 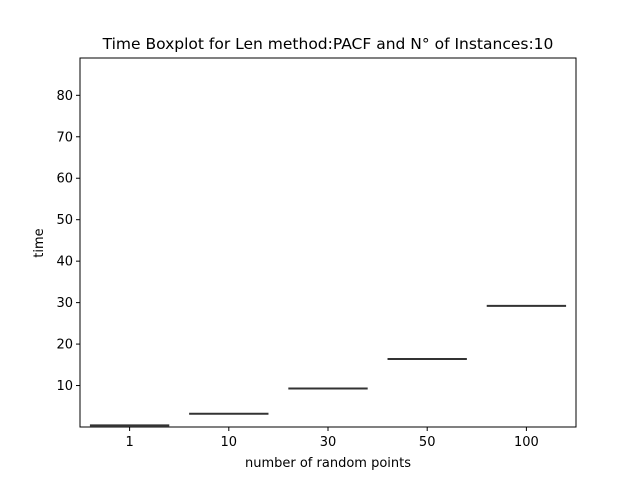 I want to click on x-tick-label-10: 10, so click(x=229, y=442).